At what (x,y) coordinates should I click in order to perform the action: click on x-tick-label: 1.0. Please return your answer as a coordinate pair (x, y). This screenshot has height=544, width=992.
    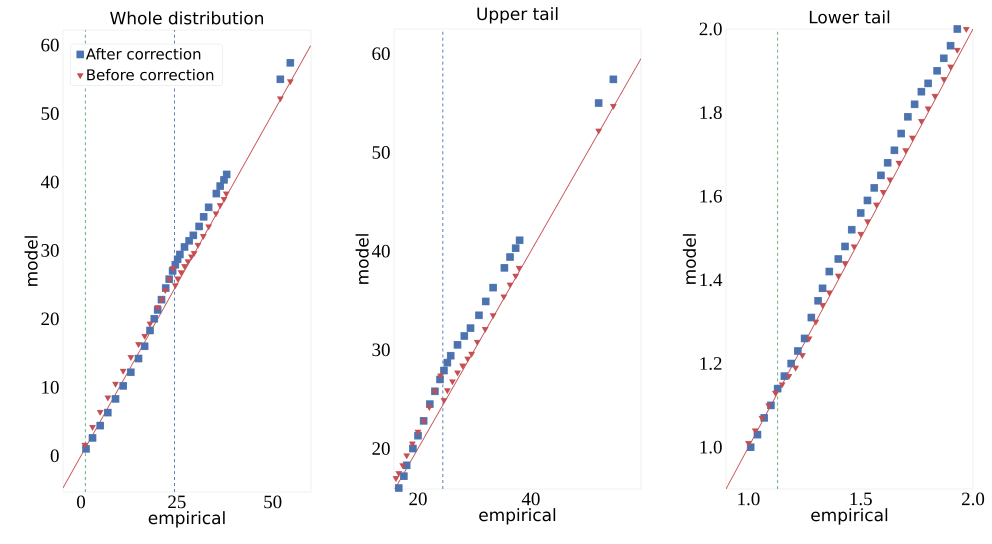
    Looking at the image, I should click on (749, 499).